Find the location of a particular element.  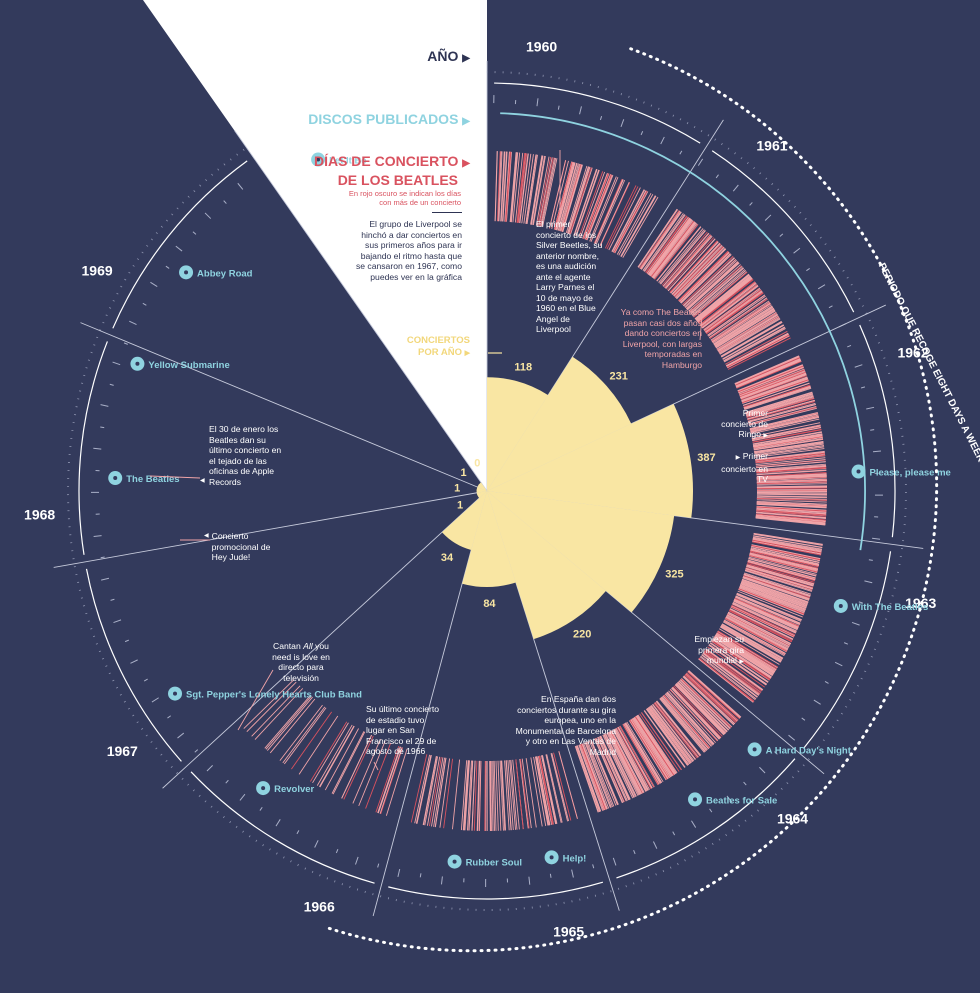

album-title: Sgt. Pepper's Lonely Hearts Club Band is located at coordinates (274, 695).